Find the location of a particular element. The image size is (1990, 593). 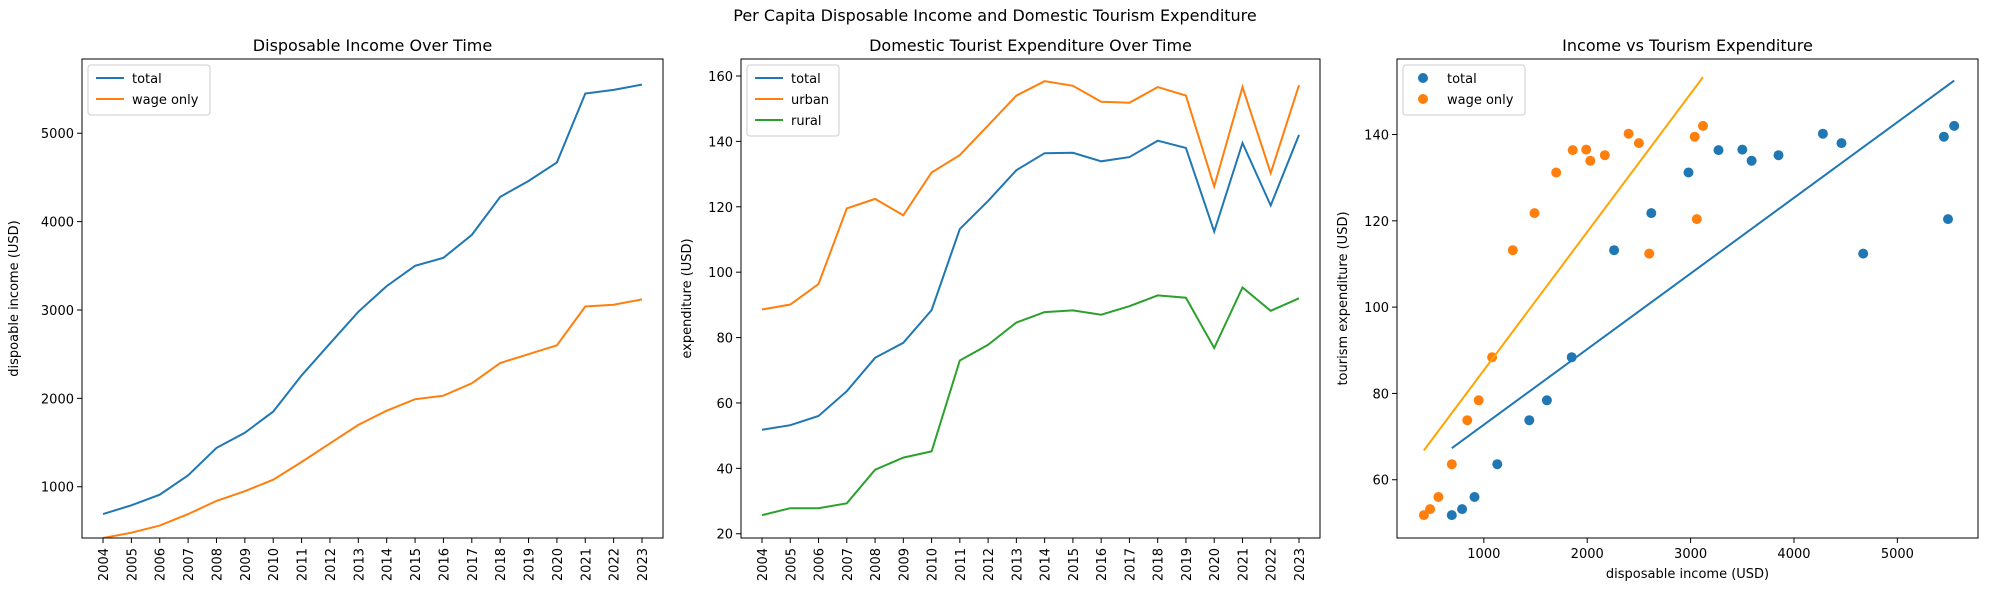

series-total-line is located at coordinates (1030, 282).